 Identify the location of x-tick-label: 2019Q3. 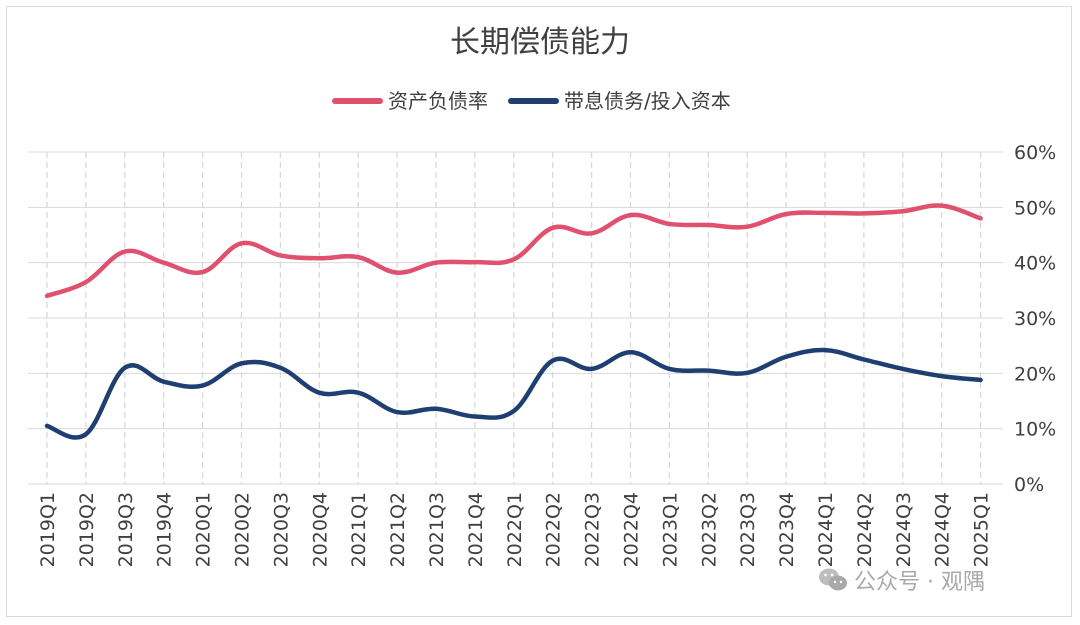
(126, 529).